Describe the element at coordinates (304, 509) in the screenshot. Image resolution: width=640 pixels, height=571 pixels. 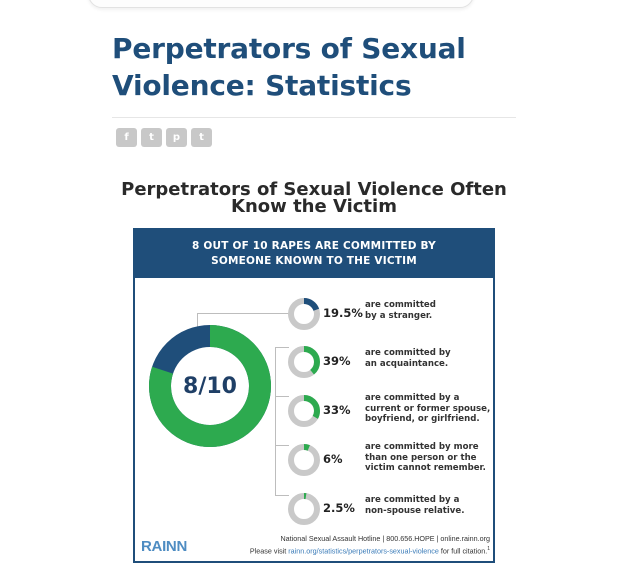
I see `relative-ring-chart` at that location.